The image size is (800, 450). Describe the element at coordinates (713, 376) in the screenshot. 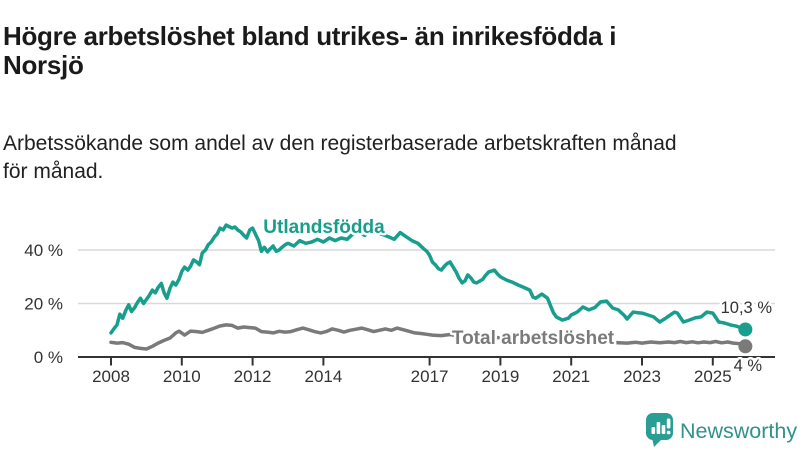

I see `x-tick-label-2025: 2025` at that location.